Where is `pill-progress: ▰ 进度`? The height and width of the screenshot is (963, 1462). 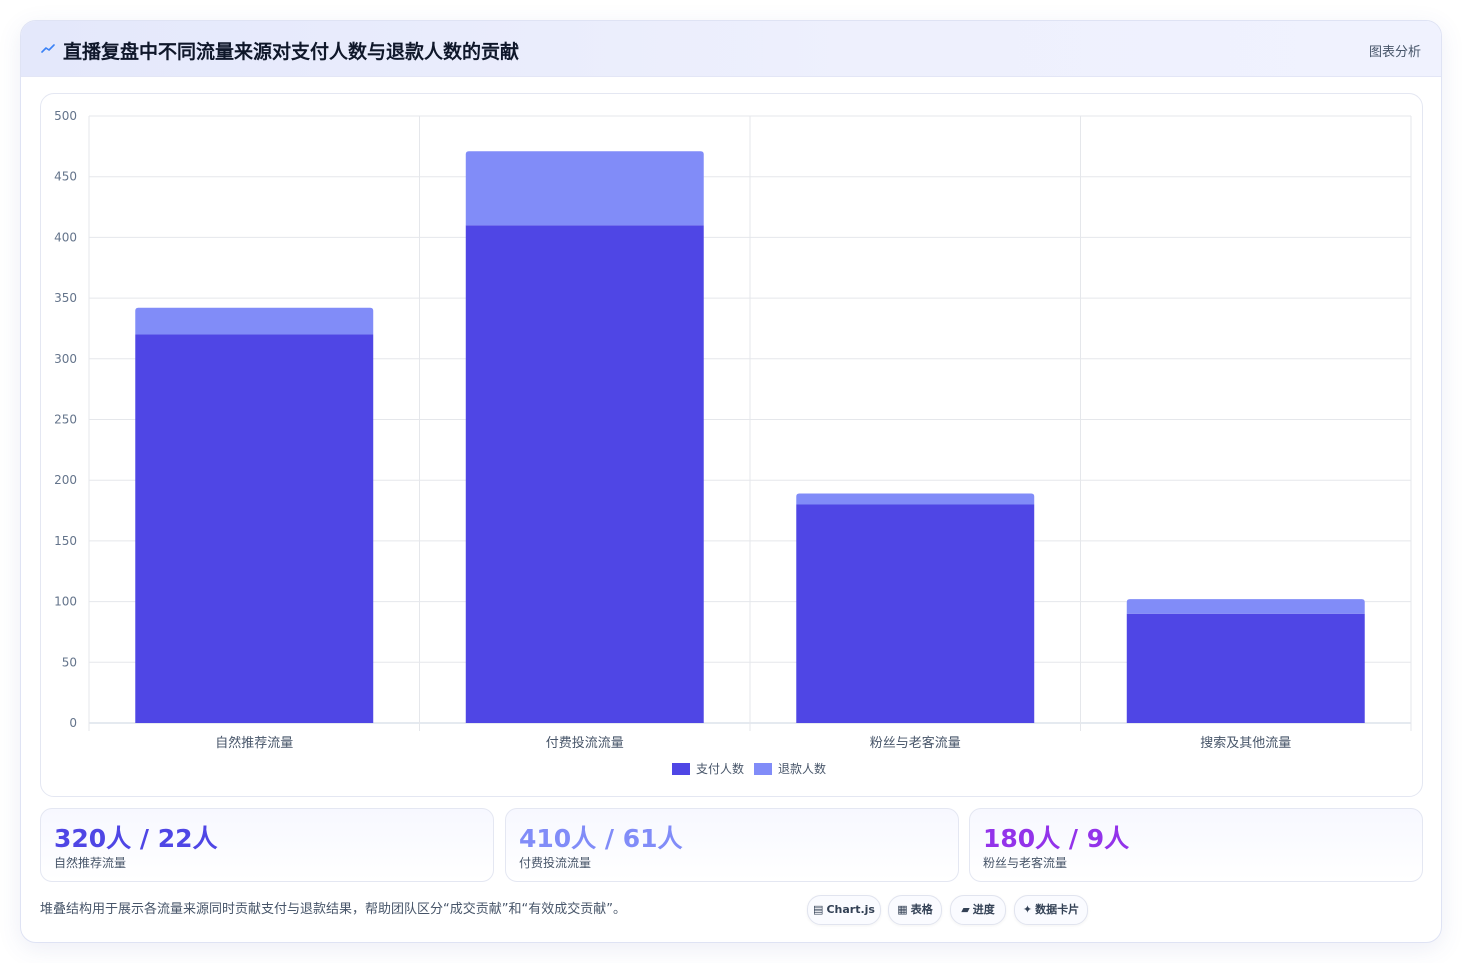
pill-progress: ▰ 进度 is located at coordinates (978, 910).